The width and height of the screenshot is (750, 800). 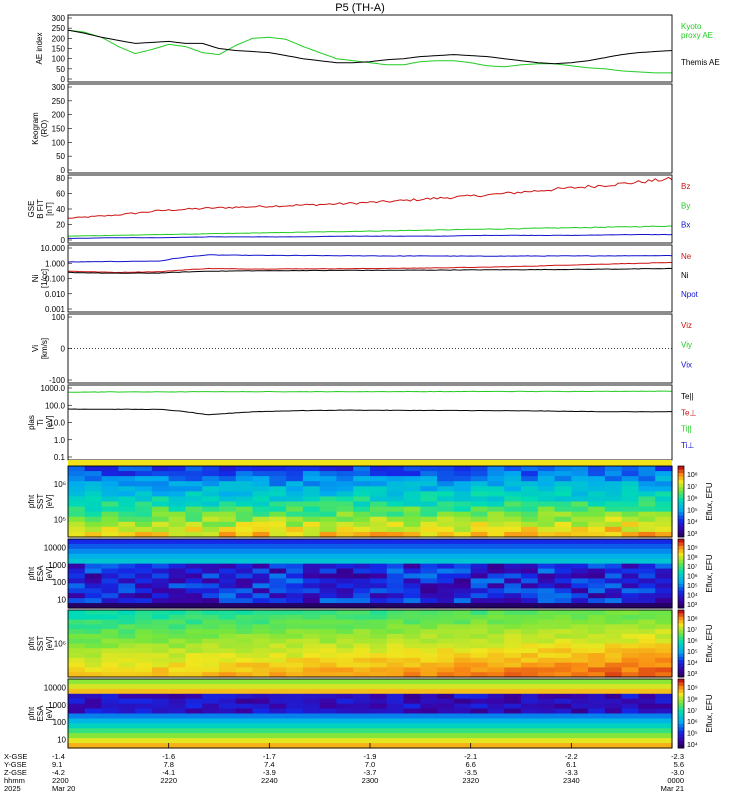 What do you see at coordinates (39, 48) in the screenshot?
I see `y-axis-label: AE index` at bounding box center [39, 48].